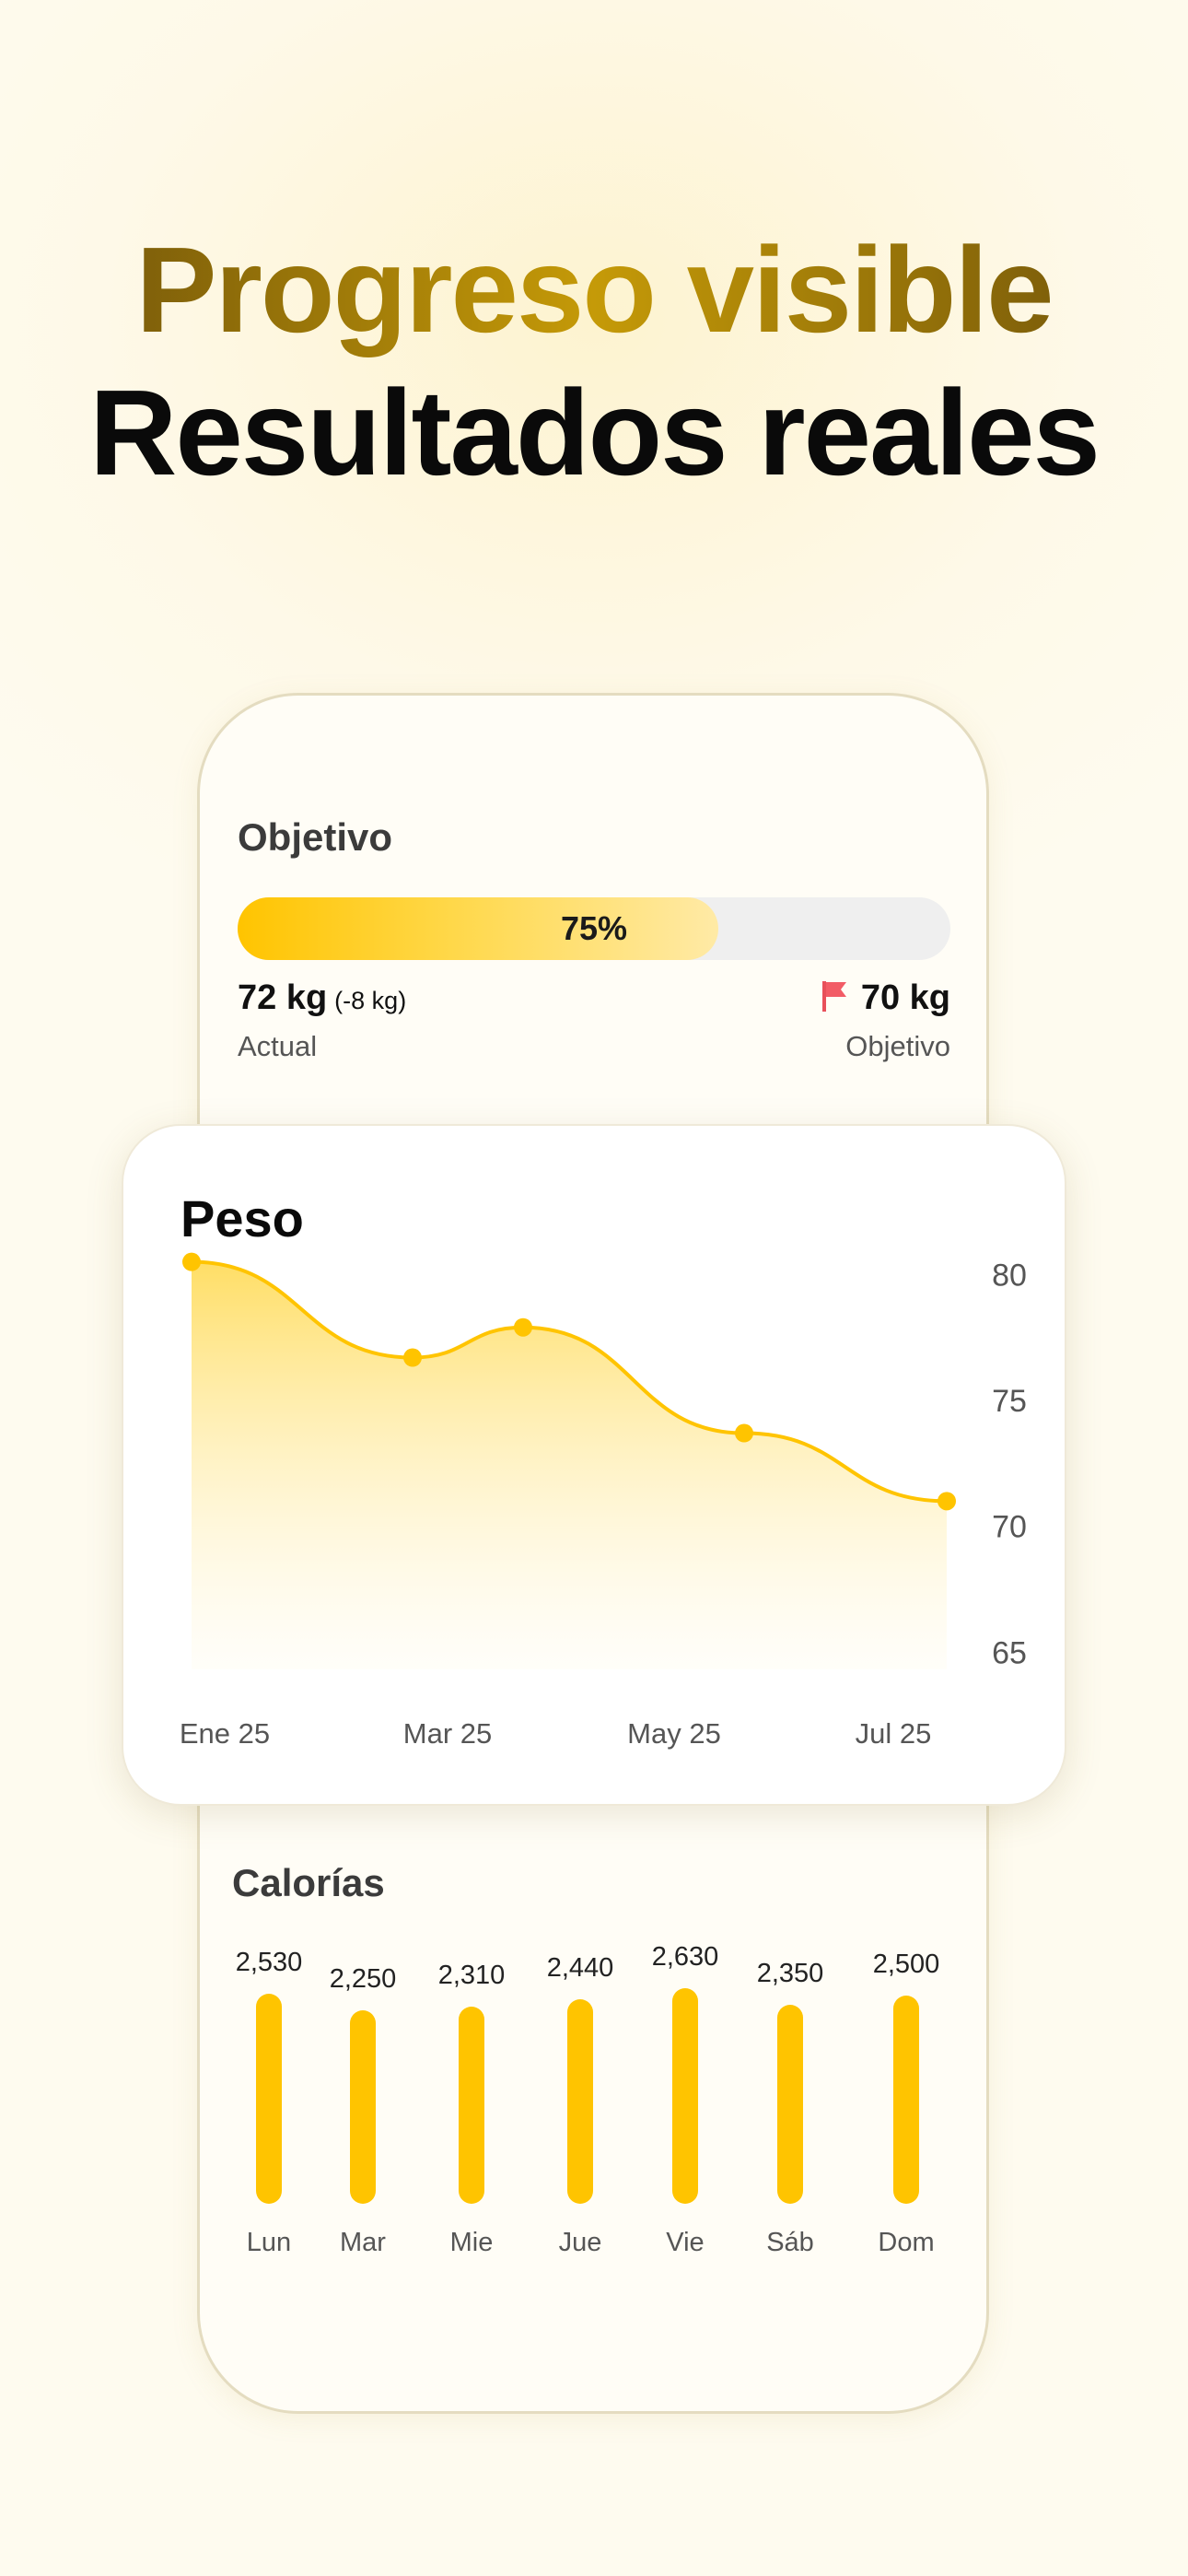  Describe the element at coordinates (225, 1733) in the screenshot. I see `weight-x-tick: Ene 25` at that location.